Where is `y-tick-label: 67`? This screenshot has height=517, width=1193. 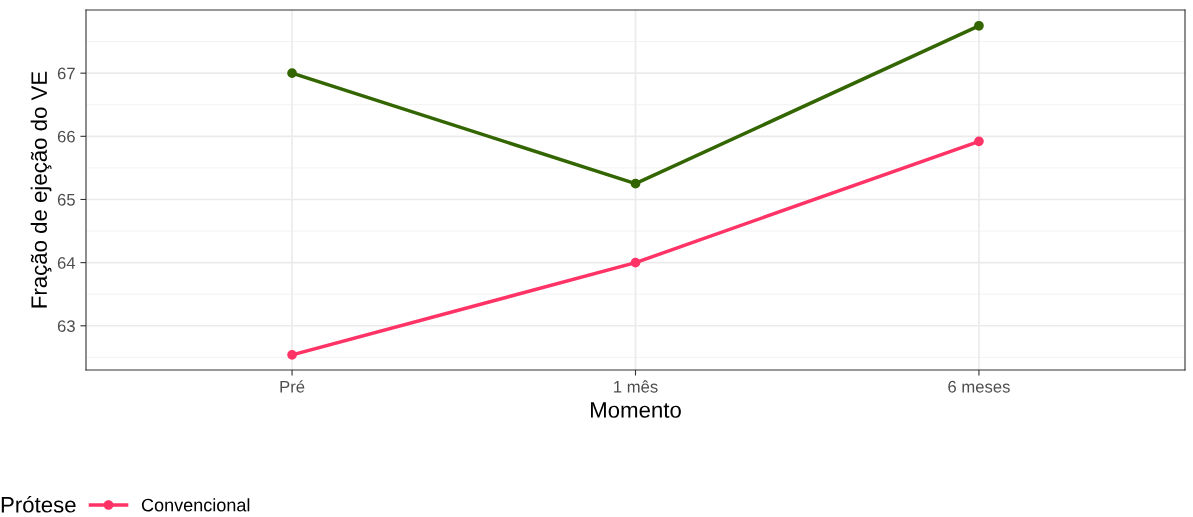
y-tick-label: 67 is located at coordinates (66, 73).